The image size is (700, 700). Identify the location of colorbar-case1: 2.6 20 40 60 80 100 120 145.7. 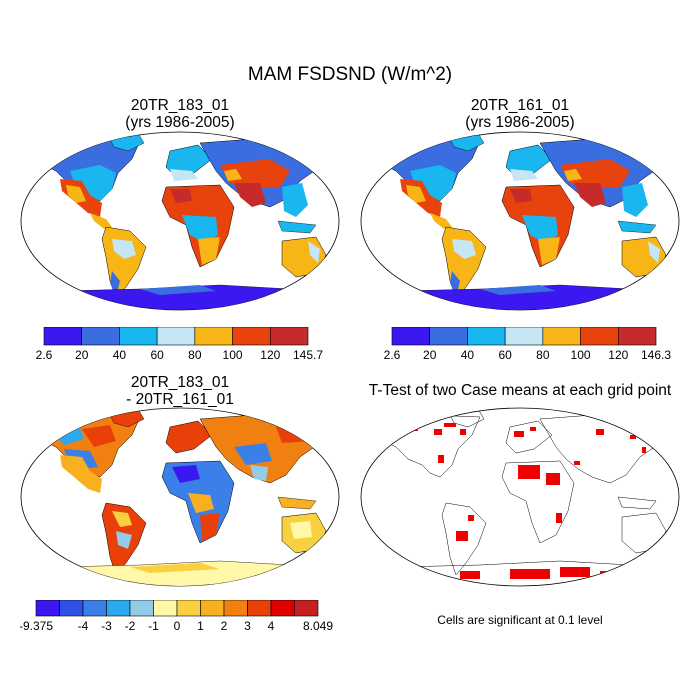
(179, 344).